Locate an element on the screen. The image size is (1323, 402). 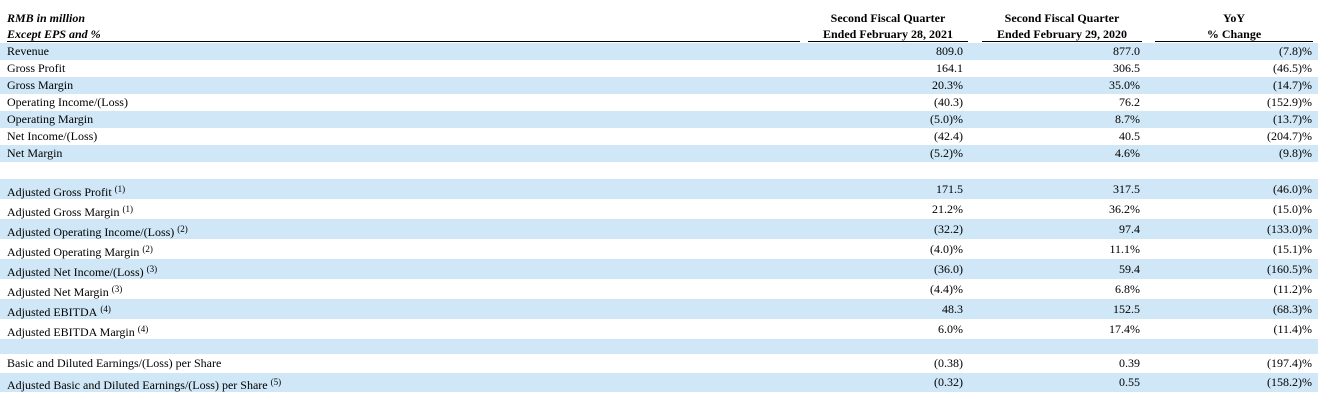
header-line: Ended February 28, 2021 is located at coordinates (887, 34).